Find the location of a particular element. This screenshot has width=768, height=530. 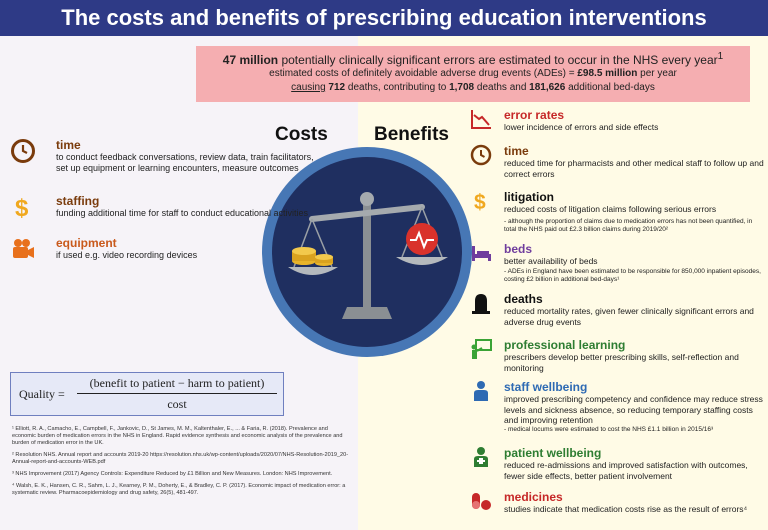

costs-heading: Costs is located at coordinates (301, 134).